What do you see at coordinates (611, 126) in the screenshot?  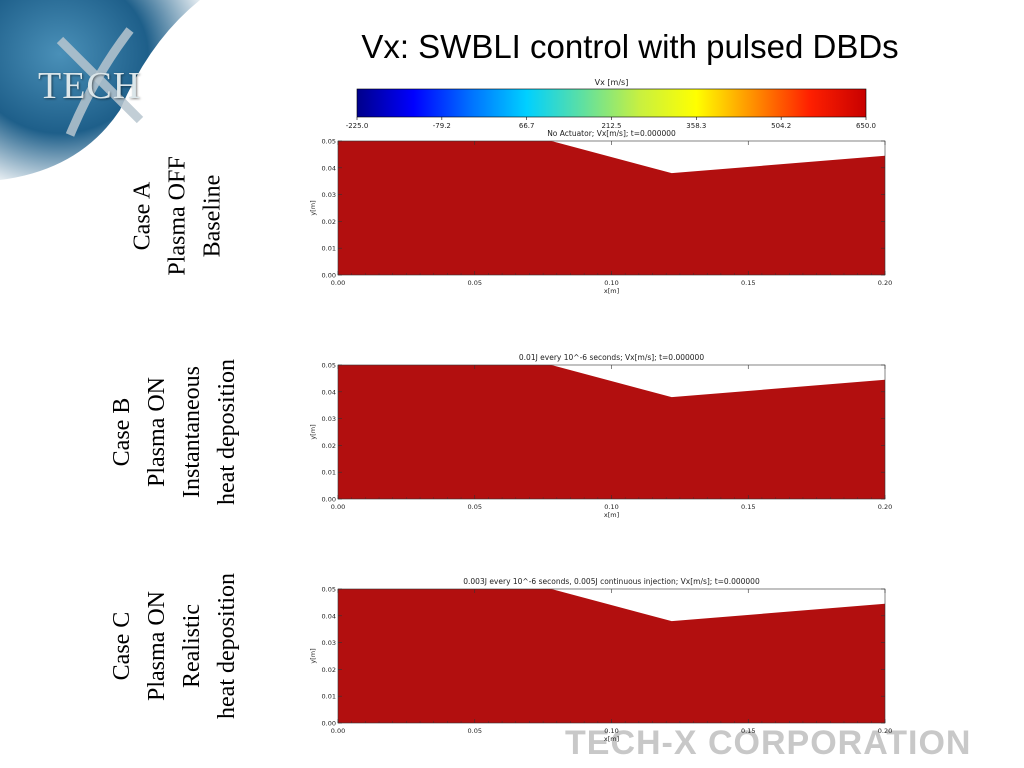 I see `colorbar-tick-label: 212.5` at bounding box center [611, 126].